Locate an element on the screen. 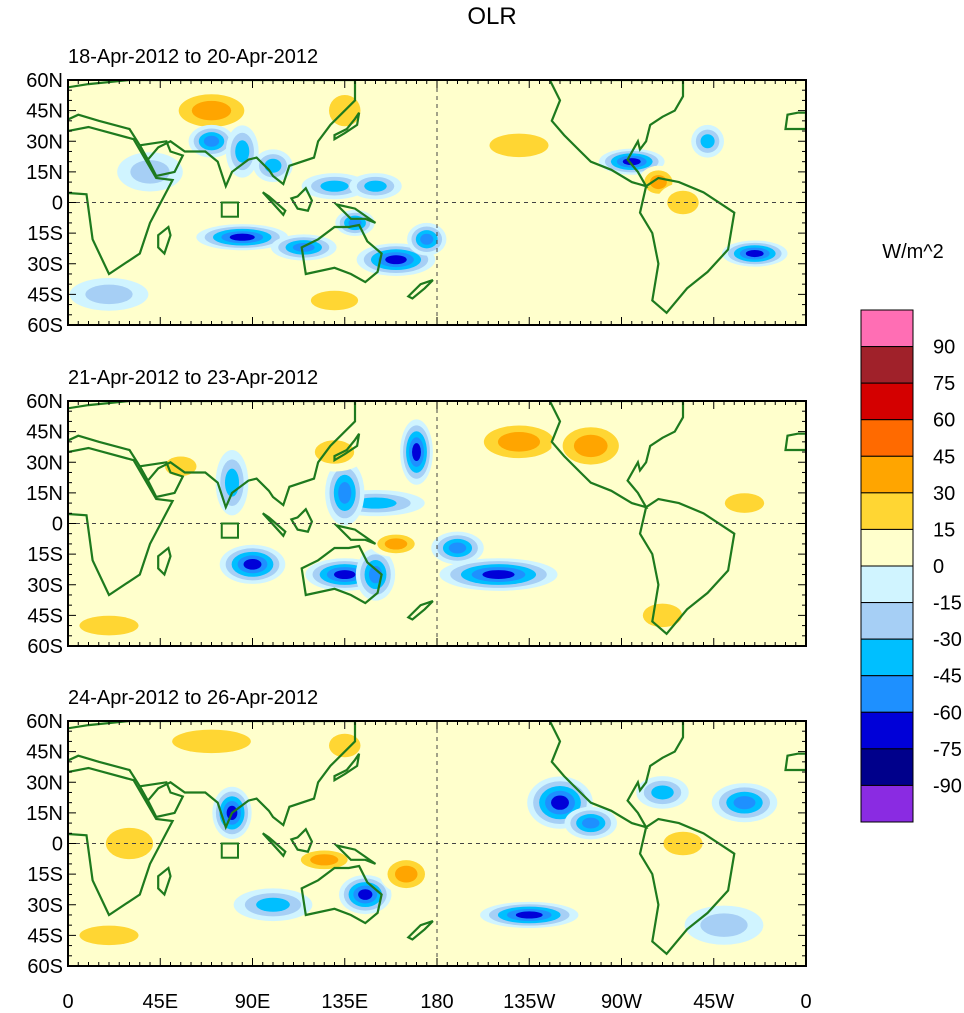 The image size is (964, 1013). panel-date-range: 18-Apr-2012 to 20-Apr-2012 is located at coordinates (193, 57).